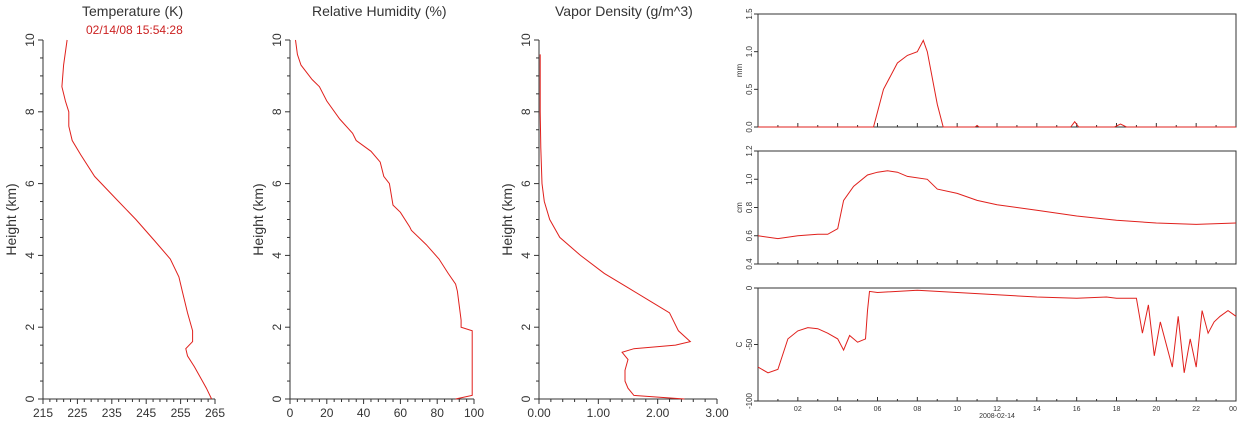  Describe the element at coordinates (997, 83) in the screenshot. I see `precip-series-line` at that location.